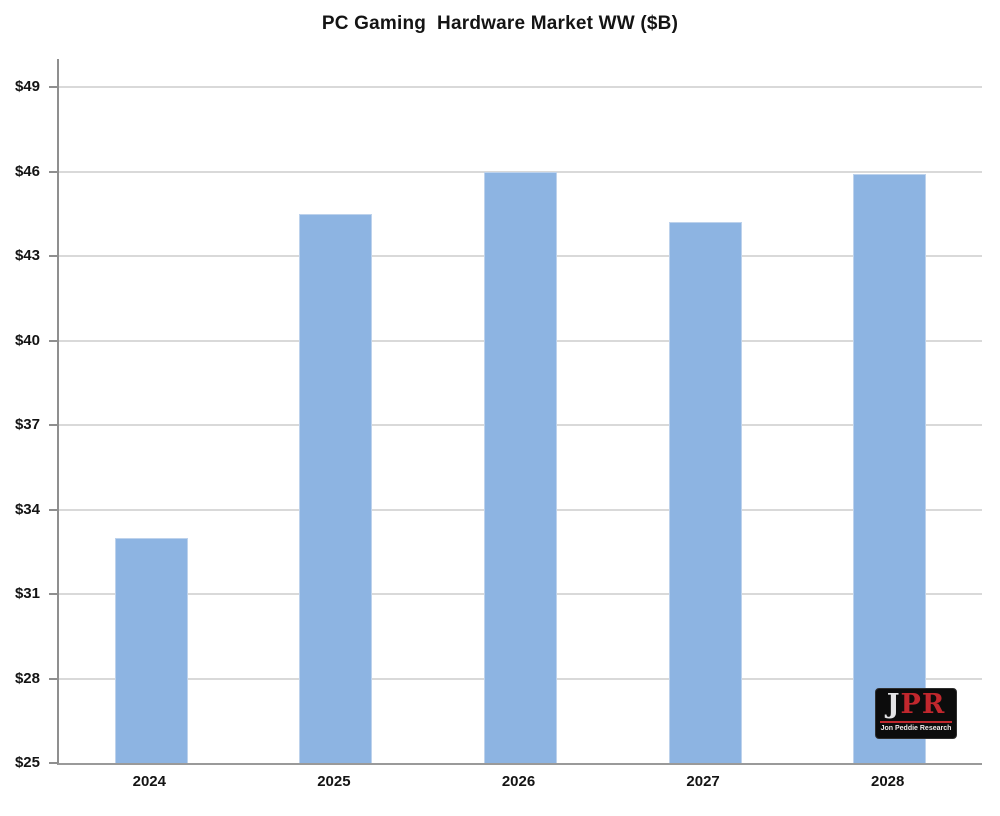 This screenshot has height=816, width=1000. What do you see at coordinates (916, 722) in the screenshot?
I see `jpr-logo-divider` at bounding box center [916, 722].